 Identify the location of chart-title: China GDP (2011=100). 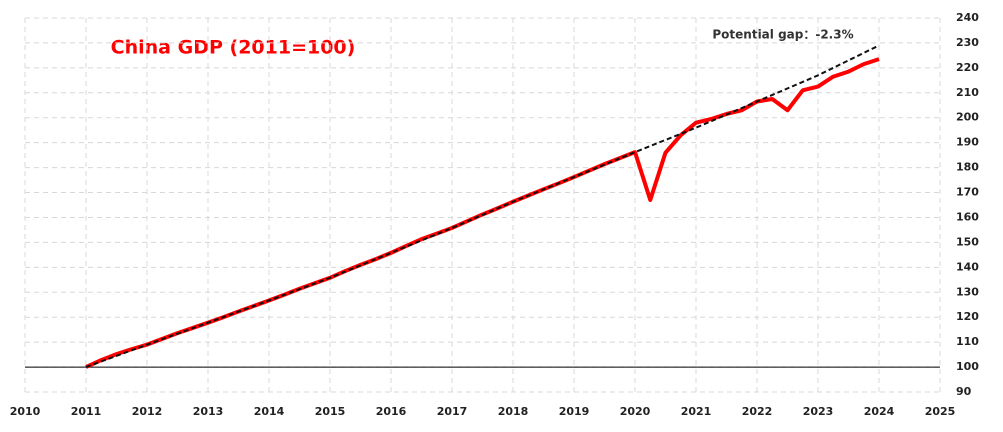
(233, 48).